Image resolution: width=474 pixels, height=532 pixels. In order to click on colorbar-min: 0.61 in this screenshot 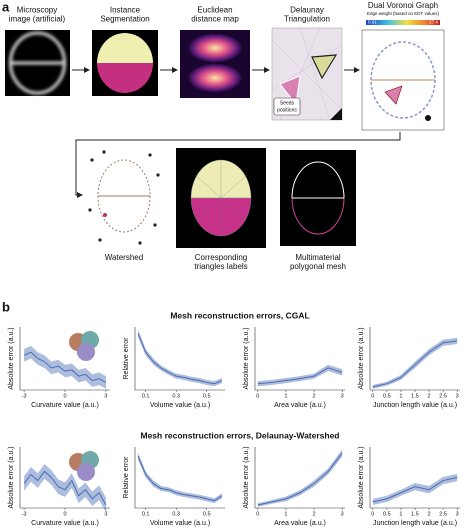, I will do `click(372, 22)`.